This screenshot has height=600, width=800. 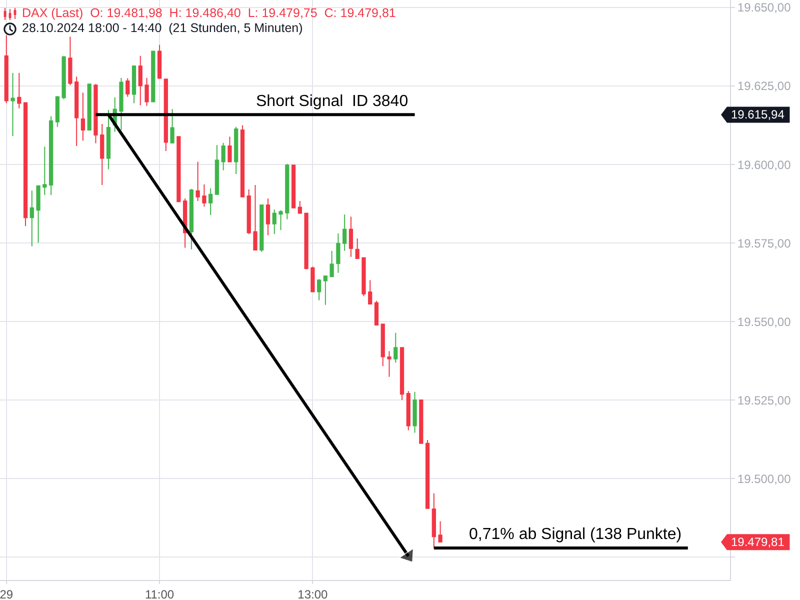 What do you see at coordinates (758, 115) in the screenshot?
I see `y2-tick-label: 19.615,94` at bounding box center [758, 115].